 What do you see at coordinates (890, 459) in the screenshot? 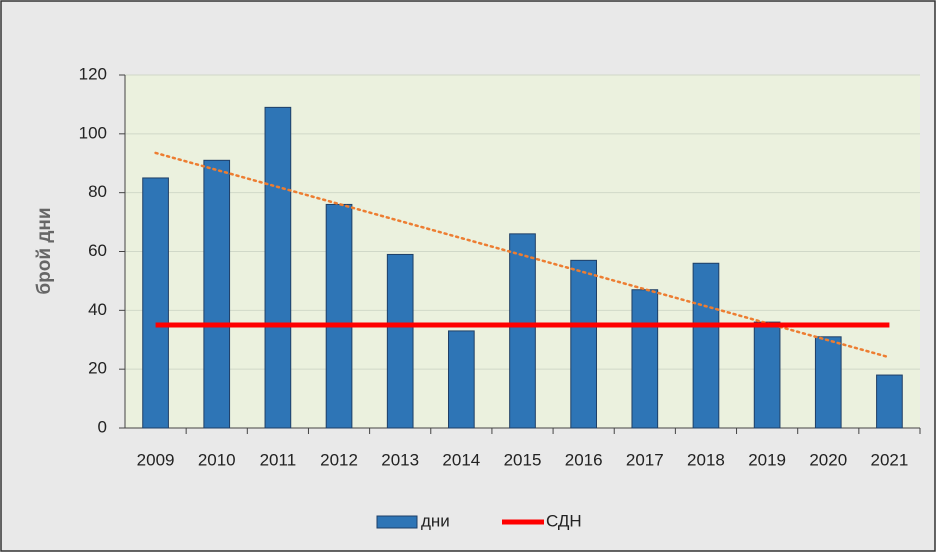
I see `x-tick-label: 2021` at bounding box center [890, 459].